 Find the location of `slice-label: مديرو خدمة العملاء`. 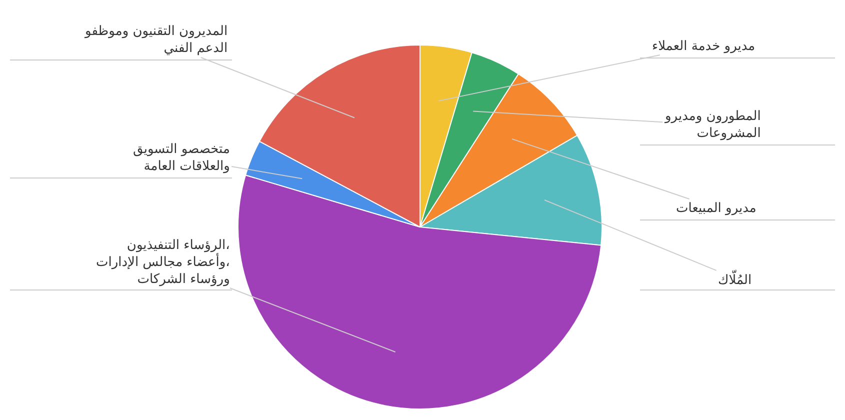

slice-label: مديرو خدمة العملاء is located at coordinates (704, 46).